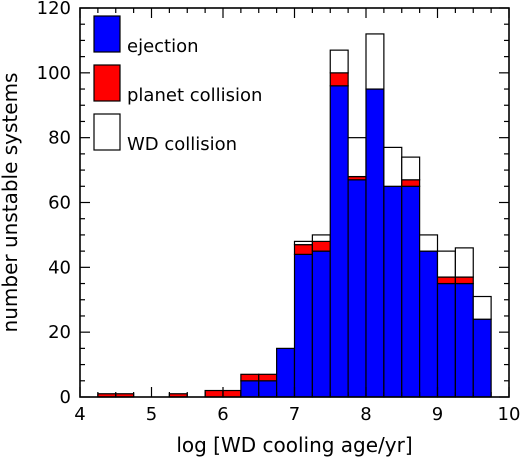 Image resolution: width=520 pixels, height=461 pixels. I want to click on x-tick-label: 5, so click(151, 414).